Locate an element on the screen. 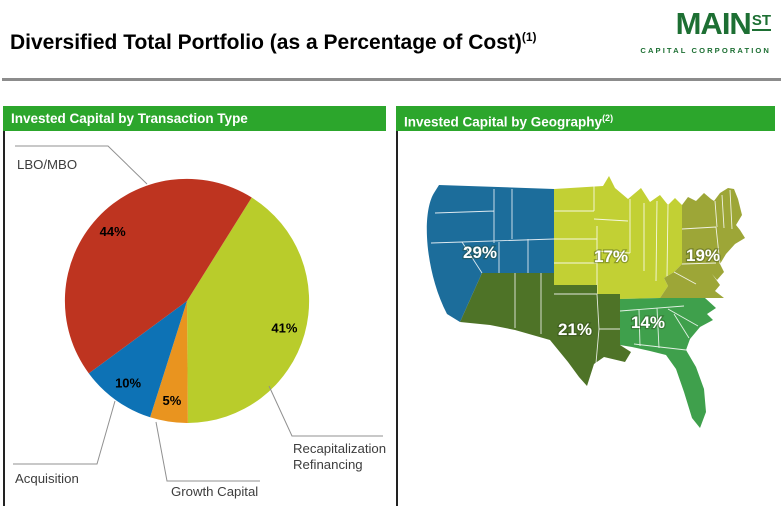 The image size is (783, 511). pie-slice-recapitalization is located at coordinates (248, 310).